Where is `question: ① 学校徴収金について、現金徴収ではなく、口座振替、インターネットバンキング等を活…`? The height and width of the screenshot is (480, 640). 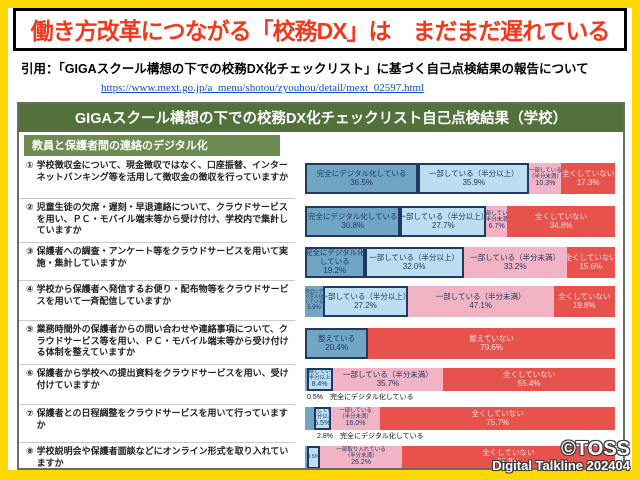
question: ① 学校徴収金について、現金徴収ではなく、口座振替、インターネットバンキング等を活… is located at coordinates (157, 178).